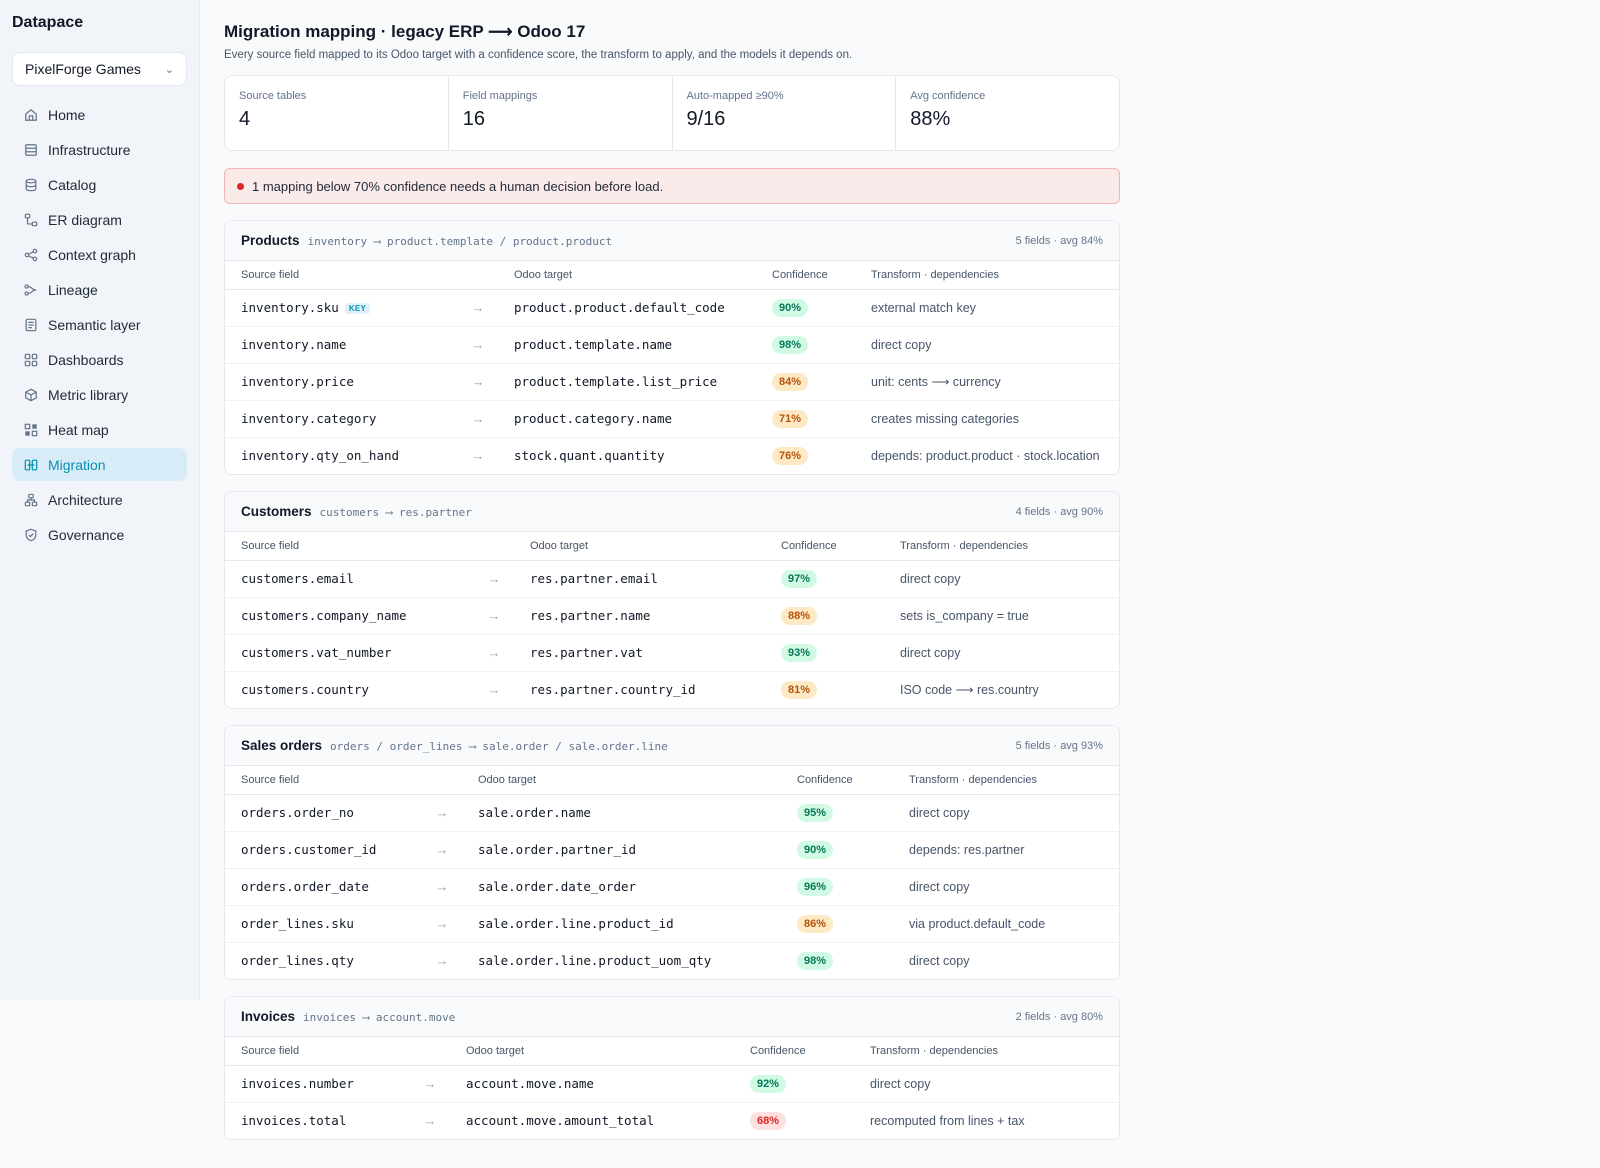 Image resolution: width=1600 pixels, height=1168 pixels. What do you see at coordinates (99, 184) in the screenshot?
I see `sidebar-item-catalog: Catalog` at bounding box center [99, 184].